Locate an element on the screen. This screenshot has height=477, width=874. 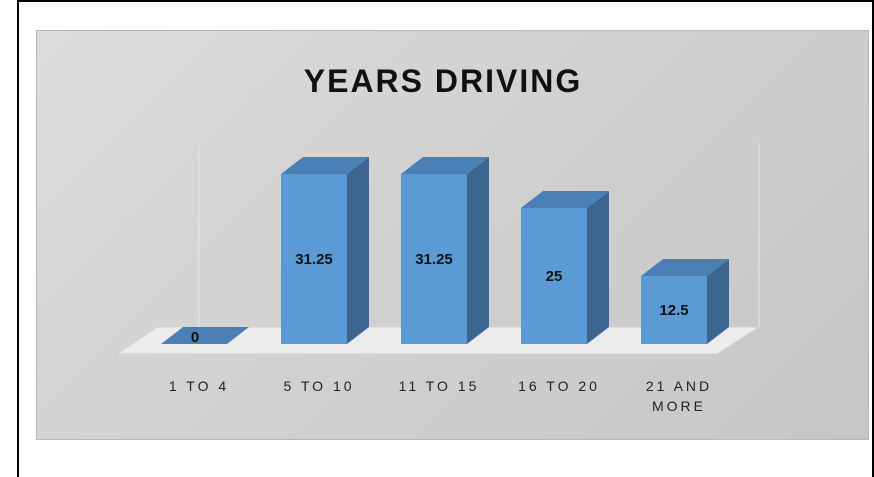
x-tick-label: 11 TO 15 is located at coordinates (439, 386).